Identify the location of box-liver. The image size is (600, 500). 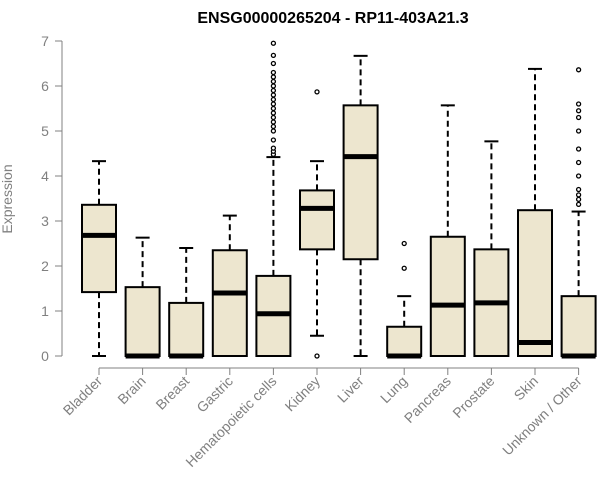
(360, 205).